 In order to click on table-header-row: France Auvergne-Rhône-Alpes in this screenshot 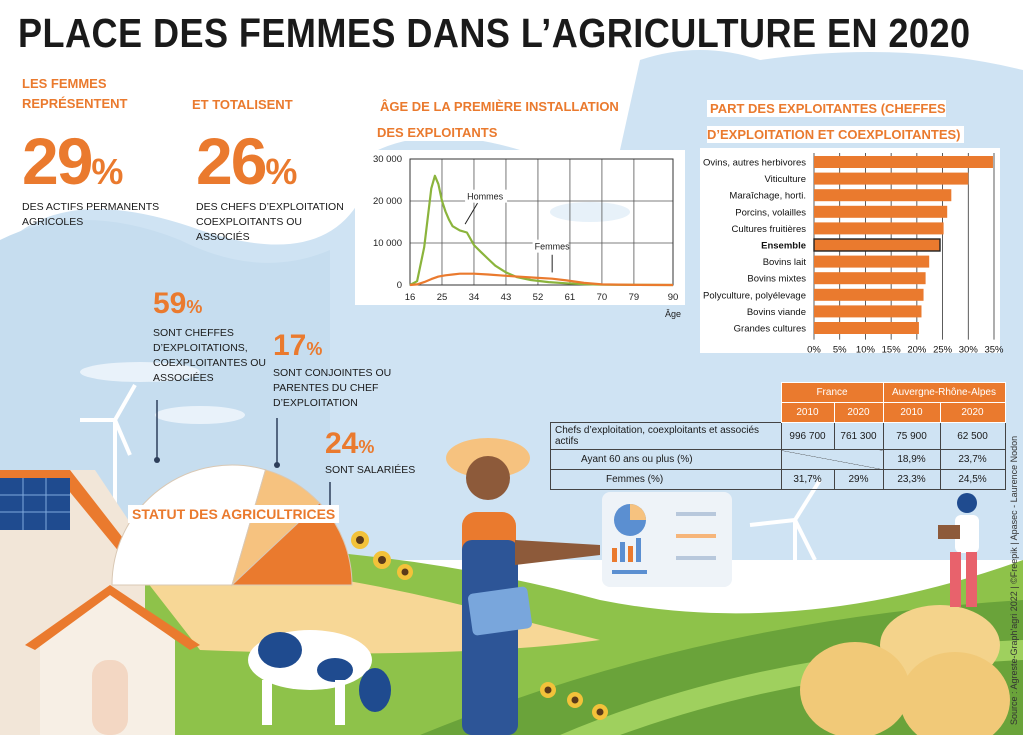, I will do `click(778, 392)`.